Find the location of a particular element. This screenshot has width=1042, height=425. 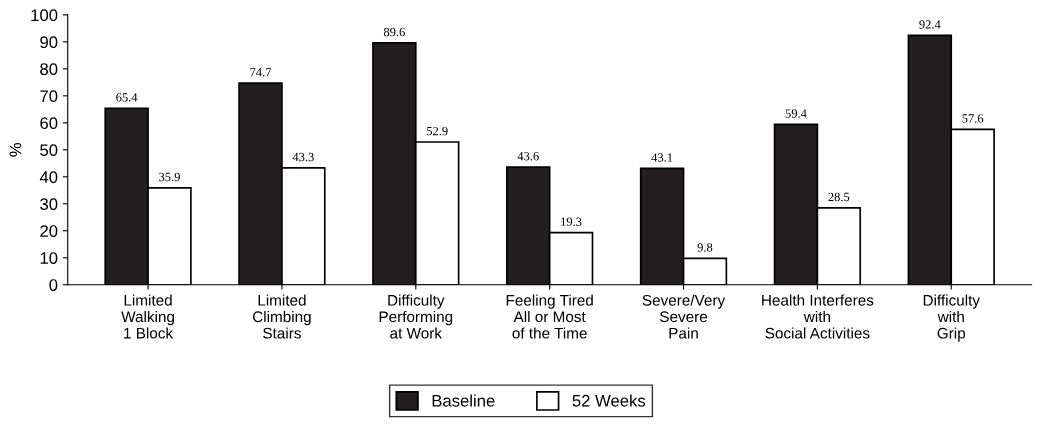

data-label: 74.7 is located at coordinates (261, 72).